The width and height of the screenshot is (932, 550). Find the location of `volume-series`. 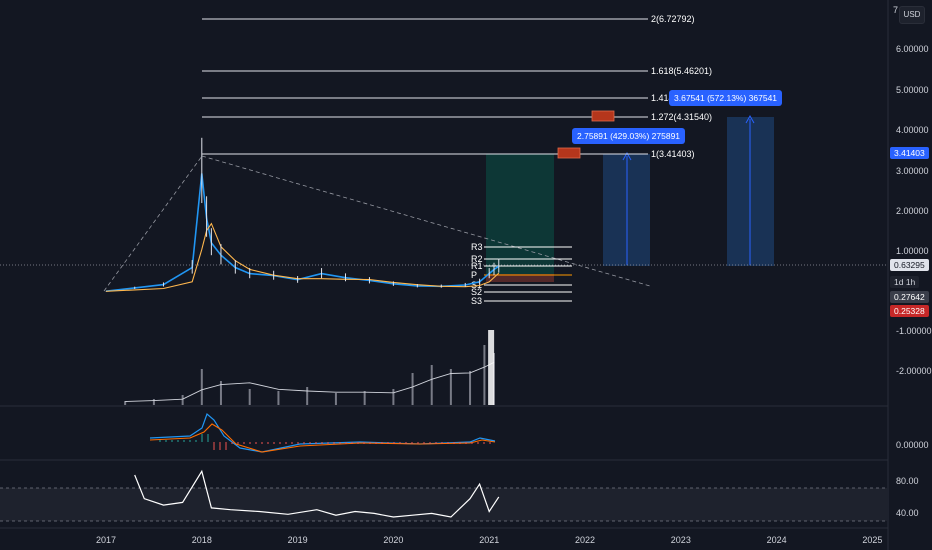

volume-series is located at coordinates (309, 367).